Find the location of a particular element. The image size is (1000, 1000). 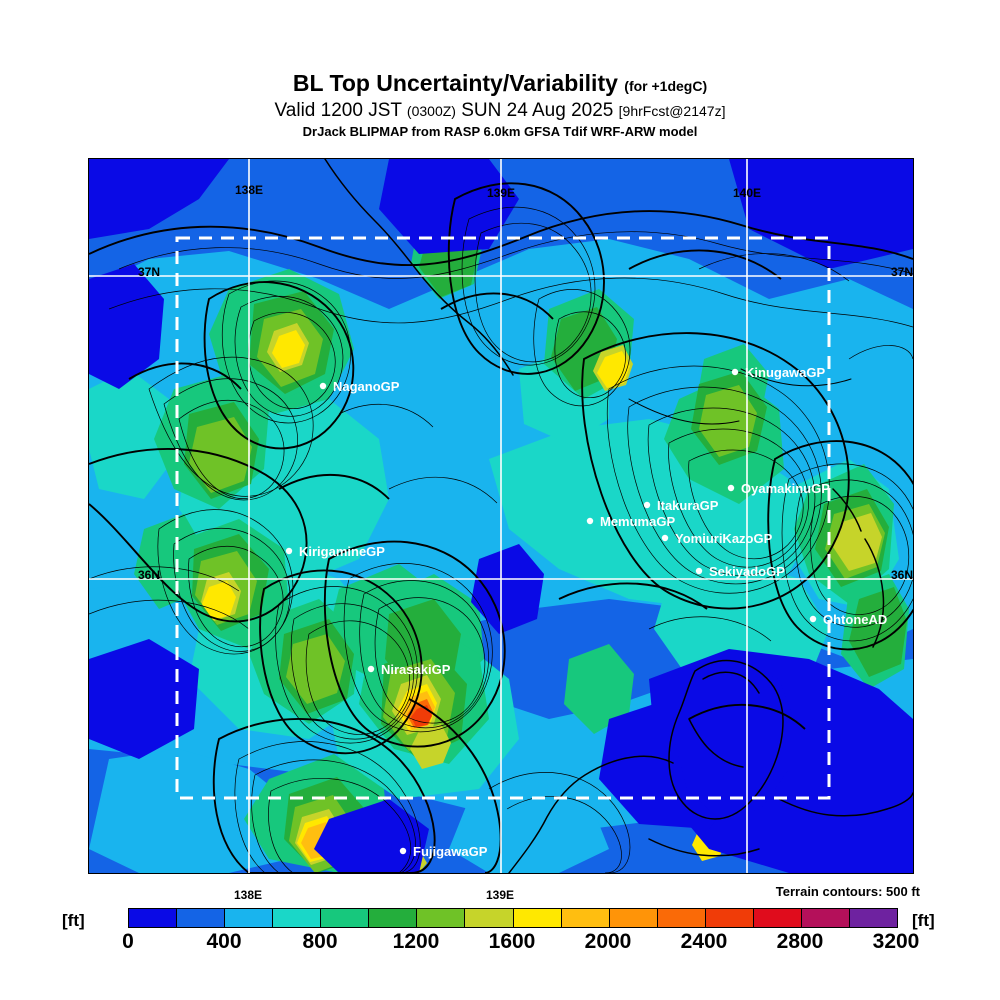

colorbar-tick-2800: 2800 is located at coordinates (800, 941).